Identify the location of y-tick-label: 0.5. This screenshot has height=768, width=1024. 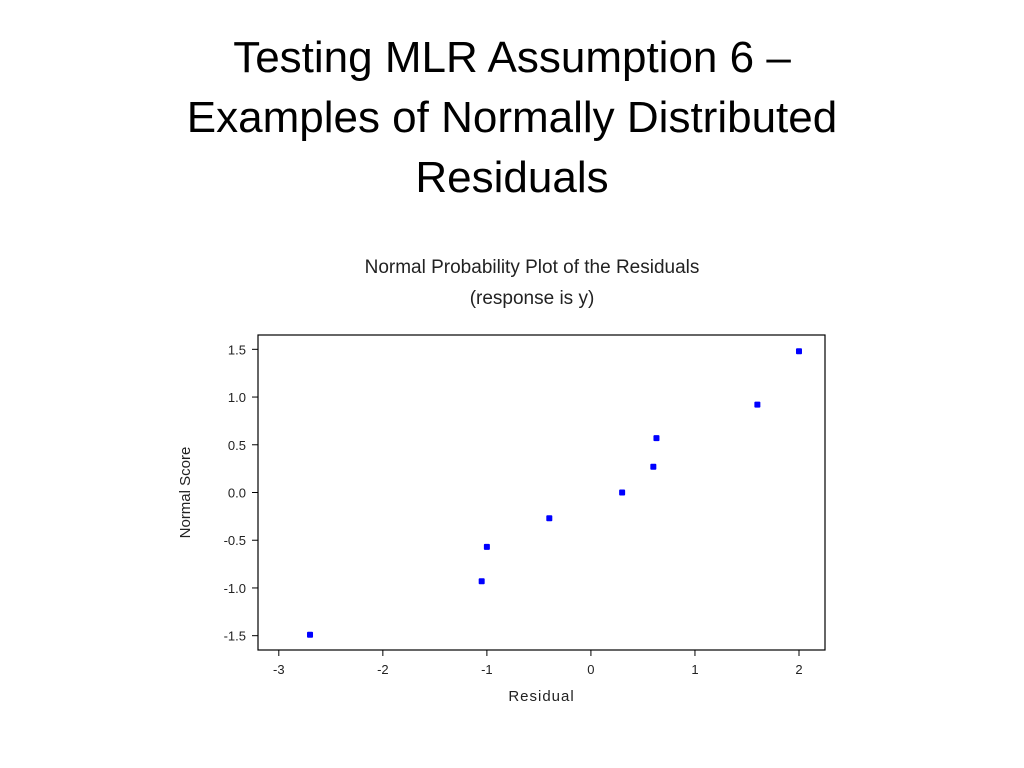
(237, 445).